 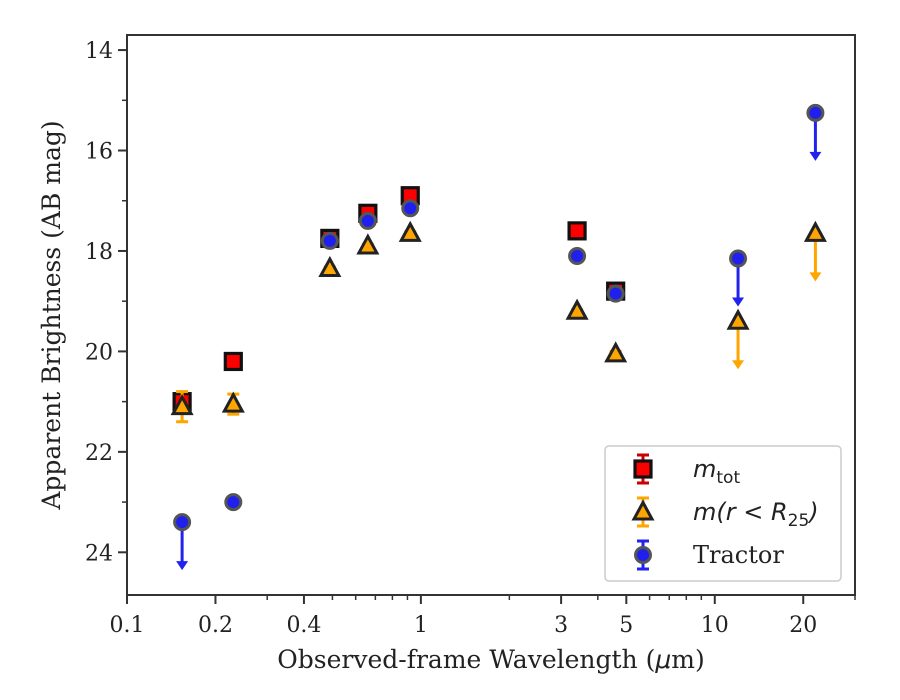 I want to click on x-axis-label: Observed-frame Wavelength (μm), so click(x=490, y=659).